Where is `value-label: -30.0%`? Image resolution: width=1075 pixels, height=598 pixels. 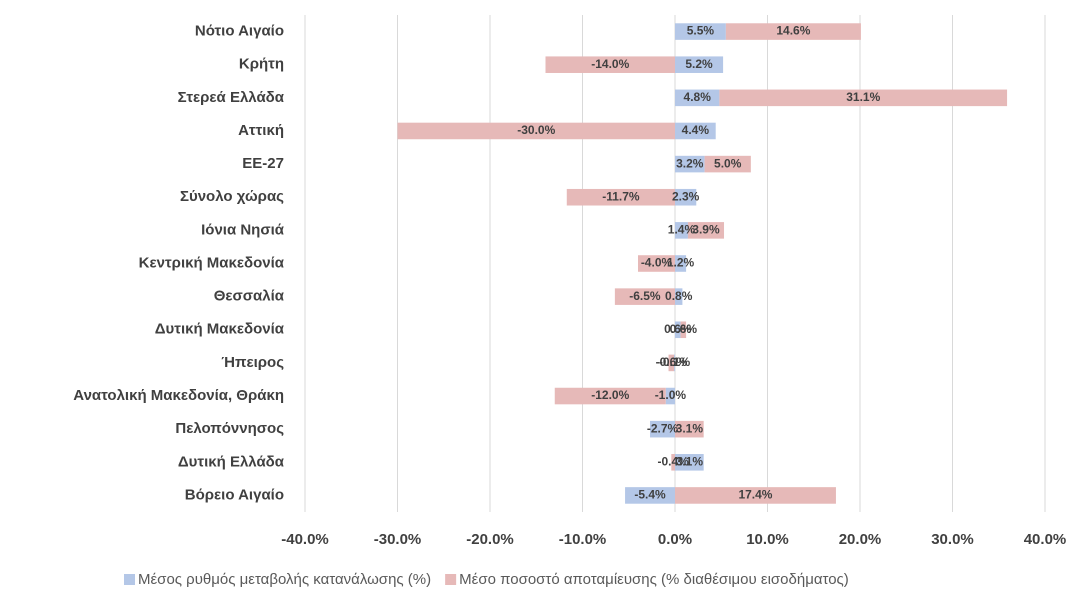
value-label: -30.0% is located at coordinates (536, 130).